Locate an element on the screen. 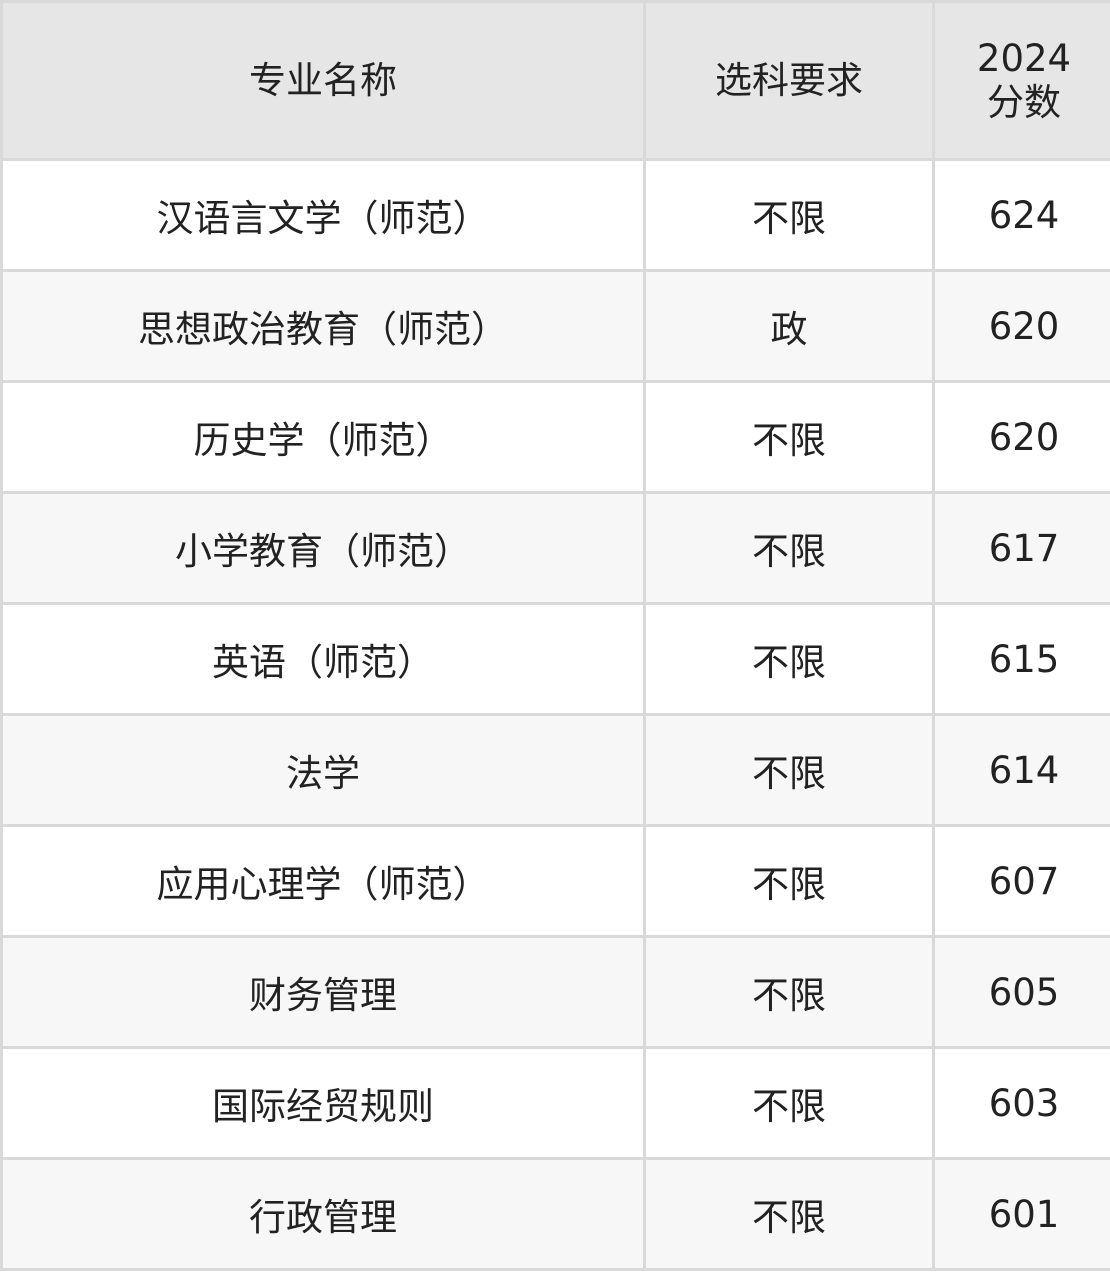 This screenshot has height=1272, width=1110. table-row: 国际经贸规则 不限 603 is located at coordinates (555, 1103).